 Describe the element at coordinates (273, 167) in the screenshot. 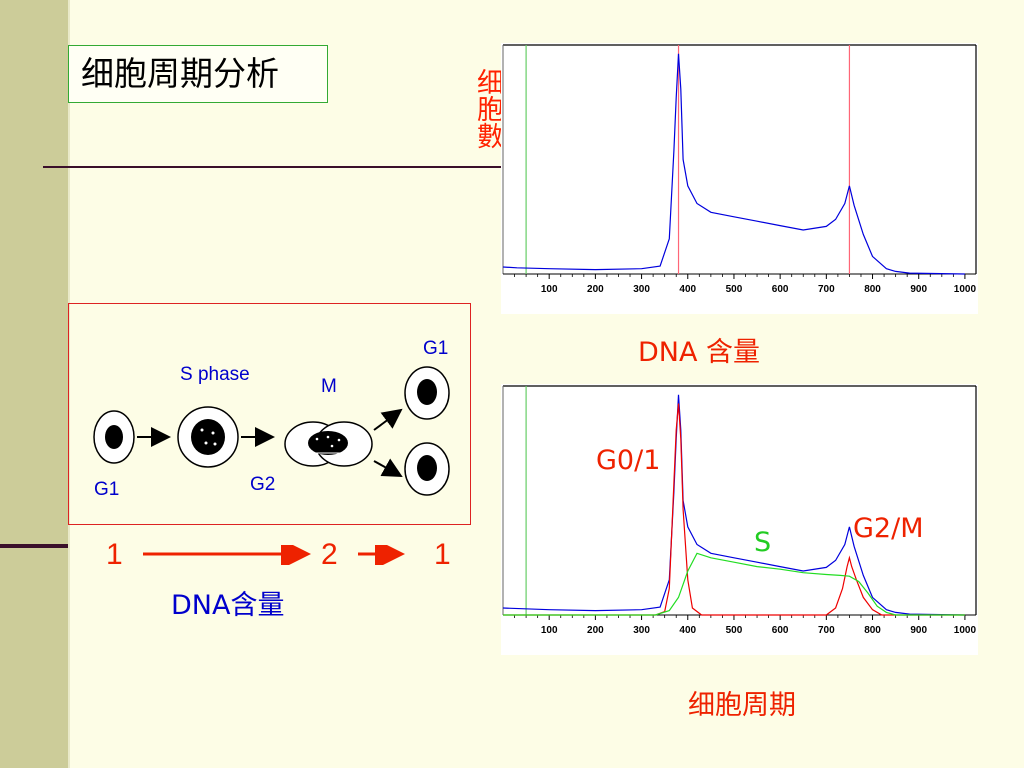

I see `title-divider-line` at that location.